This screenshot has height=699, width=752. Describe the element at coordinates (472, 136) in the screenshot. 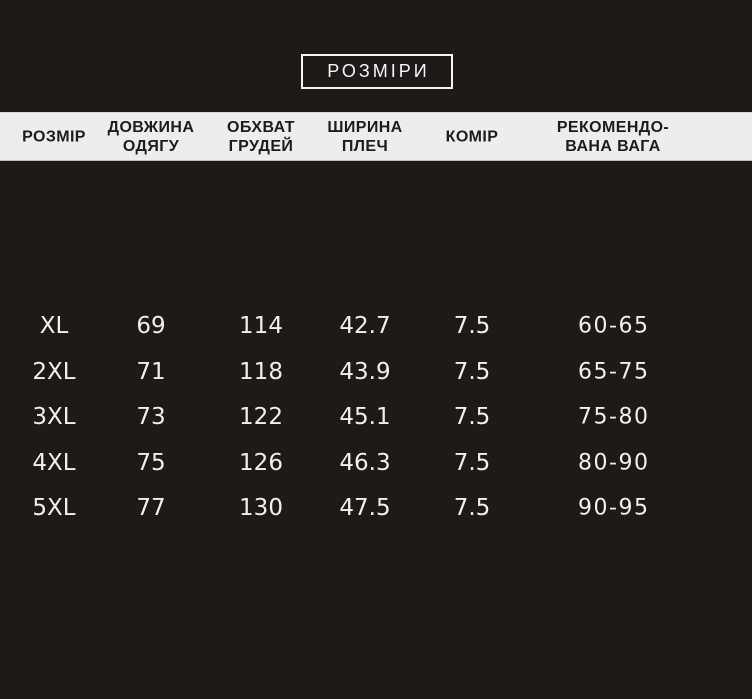

I see `column-header: КОМІР` at that location.